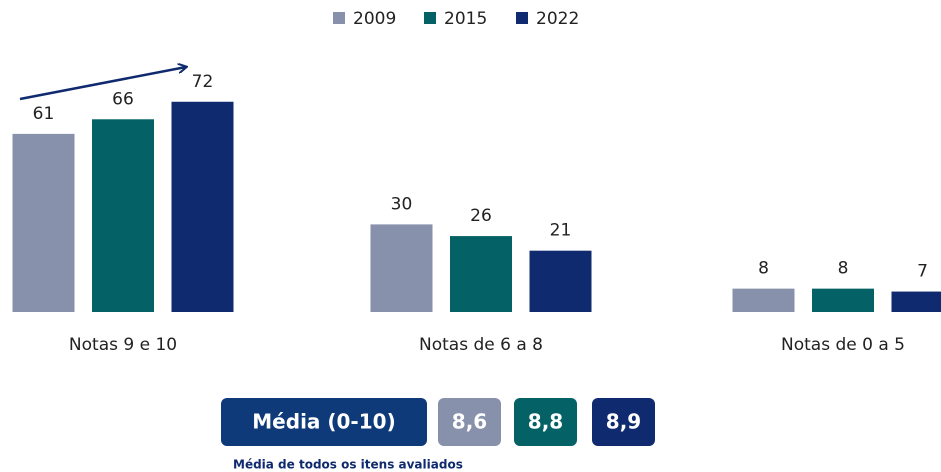 Image resolution: width=941 pixels, height=472 pixels. What do you see at coordinates (561, 231) in the screenshot?
I see `data-label: 21` at bounding box center [561, 231].